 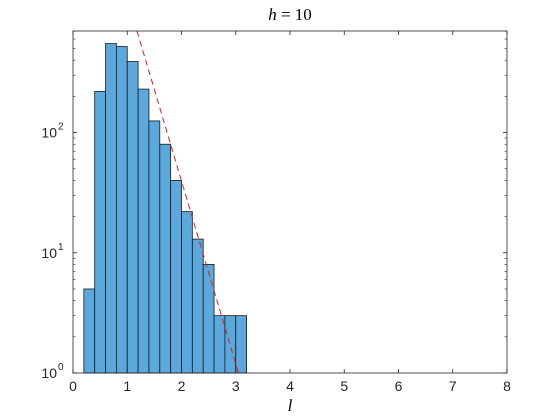 What do you see at coordinates (272, 14) in the screenshot?
I see `chart-title-var: h` at bounding box center [272, 14].